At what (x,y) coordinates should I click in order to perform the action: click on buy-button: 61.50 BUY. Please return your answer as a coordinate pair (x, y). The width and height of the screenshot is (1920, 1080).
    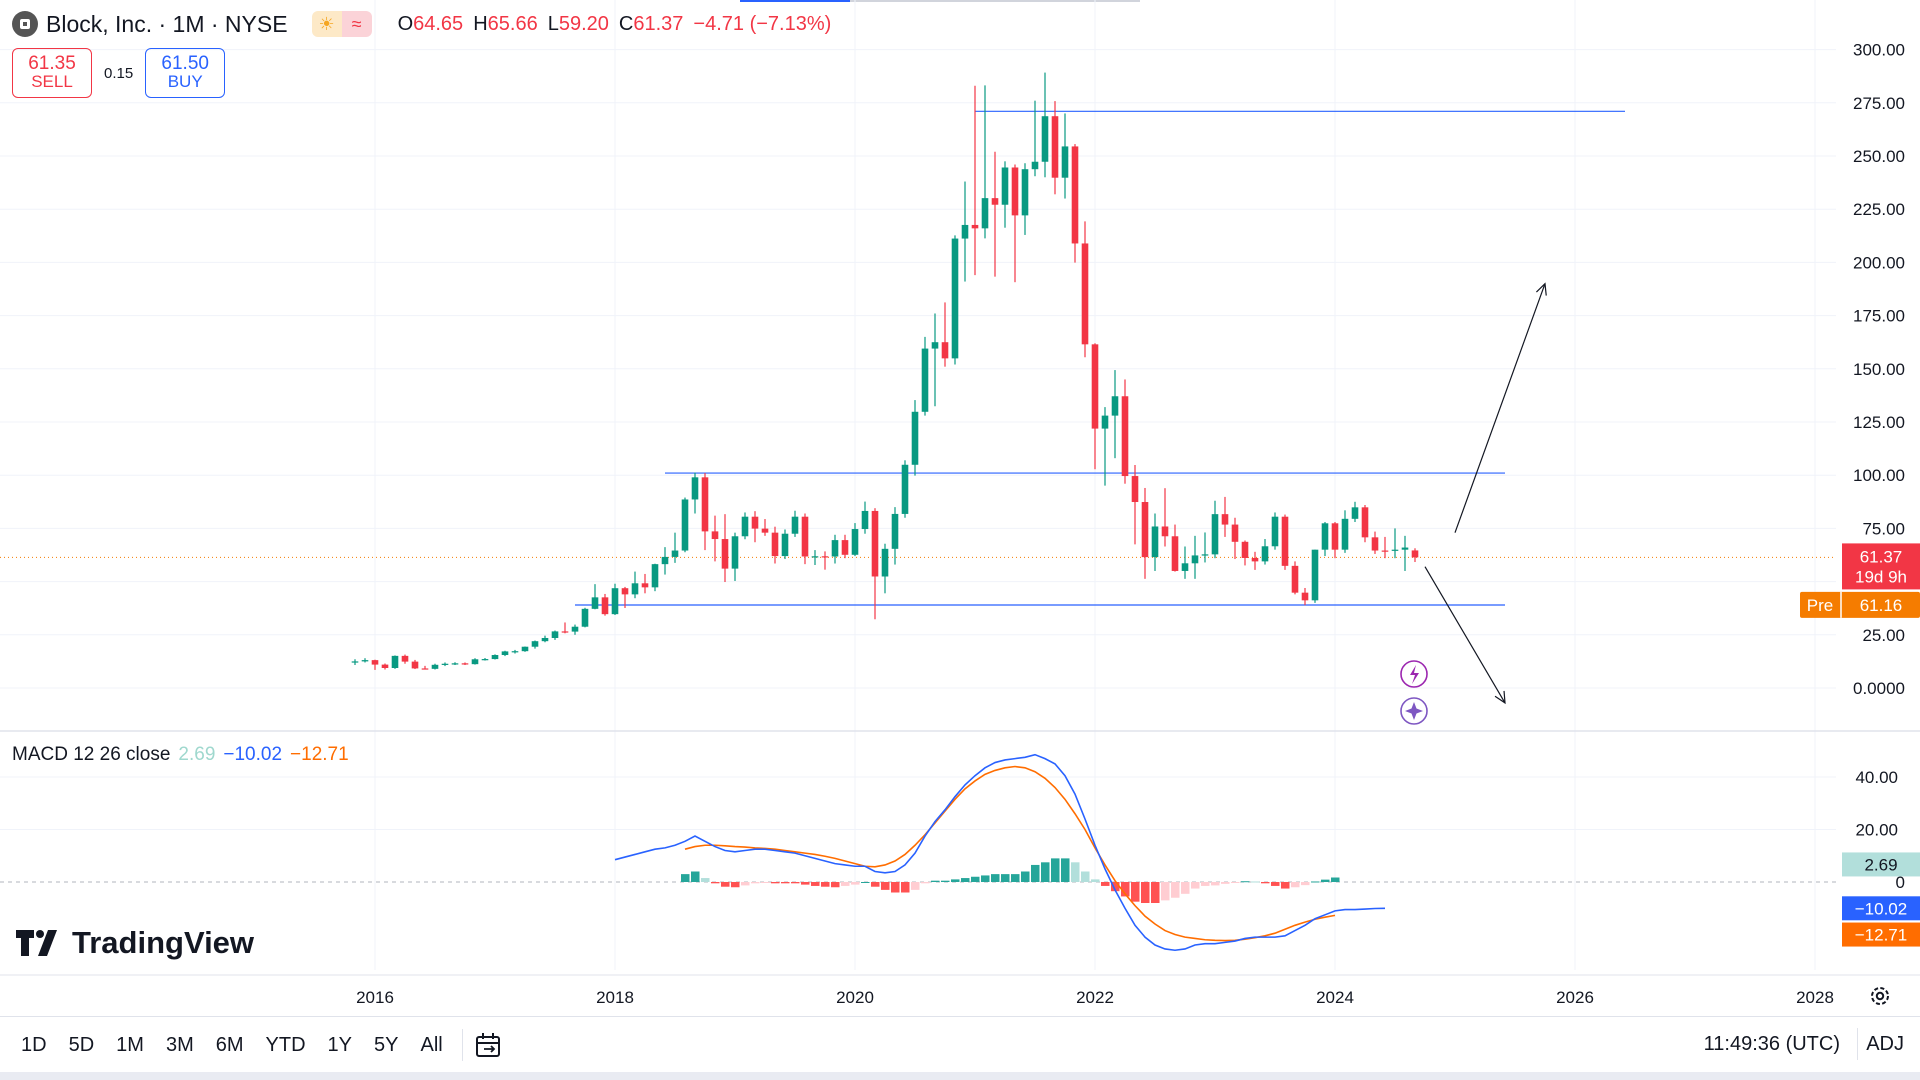
    Looking at the image, I should click on (185, 73).